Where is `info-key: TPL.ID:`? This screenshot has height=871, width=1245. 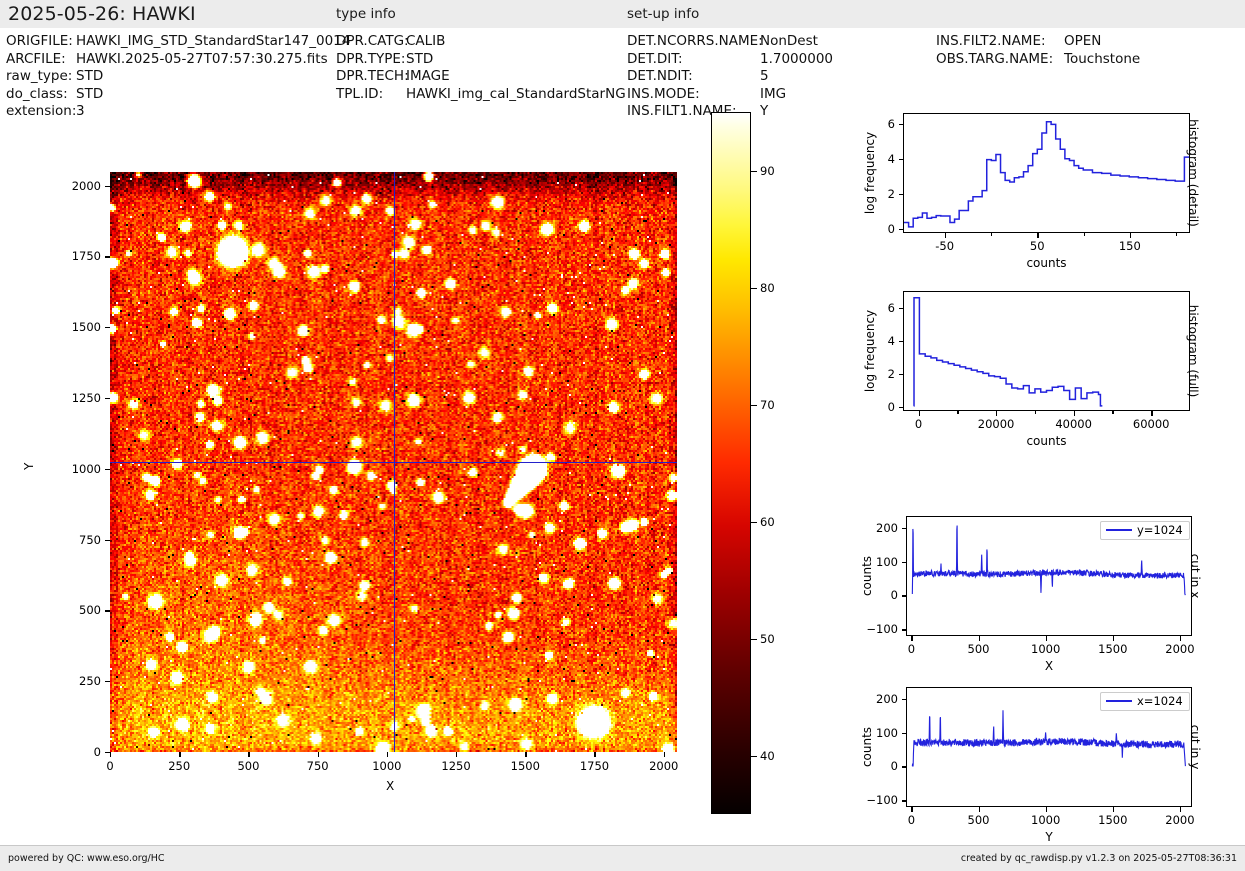
info-key: TPL.ID: is located at coordinates (360, 93).